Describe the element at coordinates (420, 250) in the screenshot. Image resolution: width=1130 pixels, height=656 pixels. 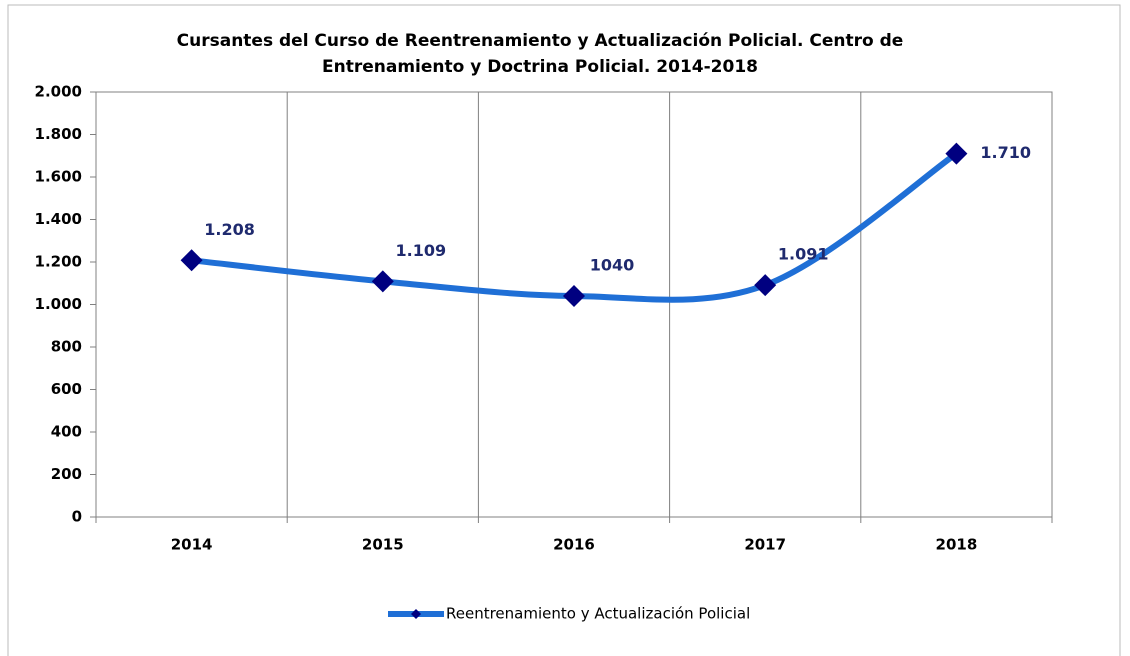
I see `data-label: 1.109` at that location.